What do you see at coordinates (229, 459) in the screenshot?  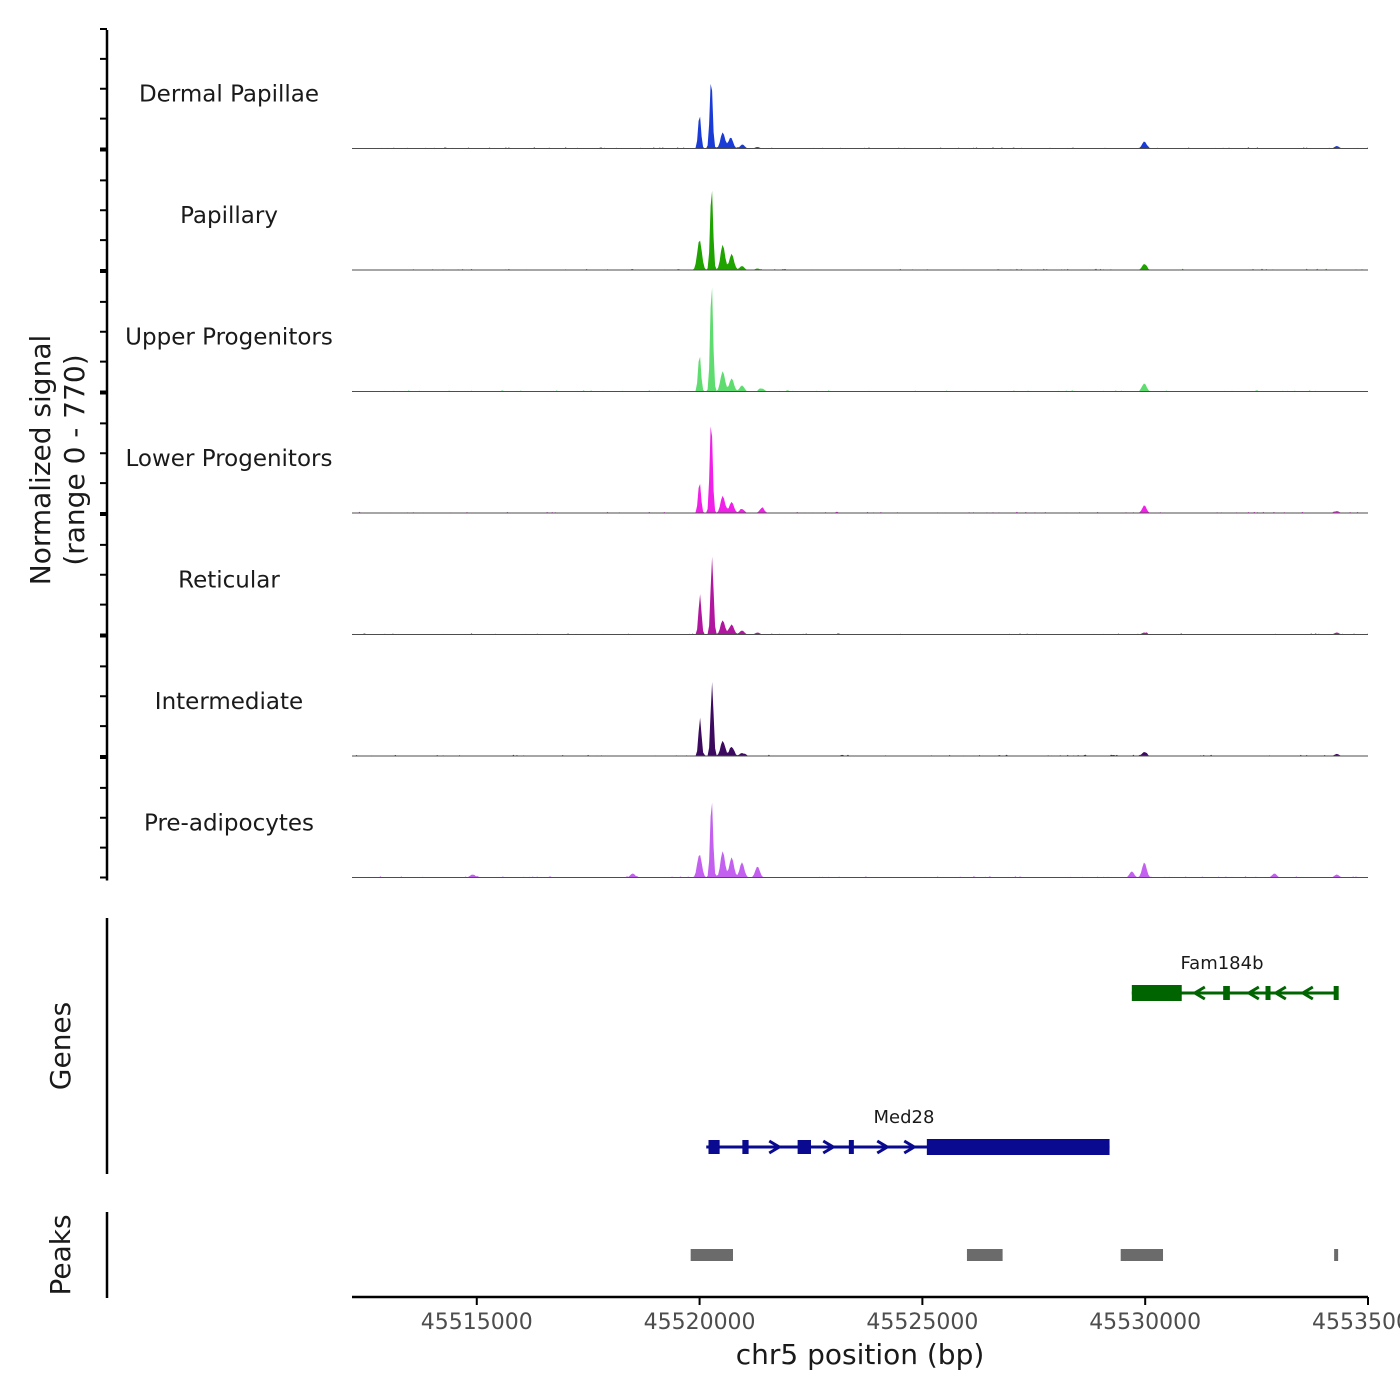 I see `track-label: Lower Progenitors` at bounding box center [229, 459].